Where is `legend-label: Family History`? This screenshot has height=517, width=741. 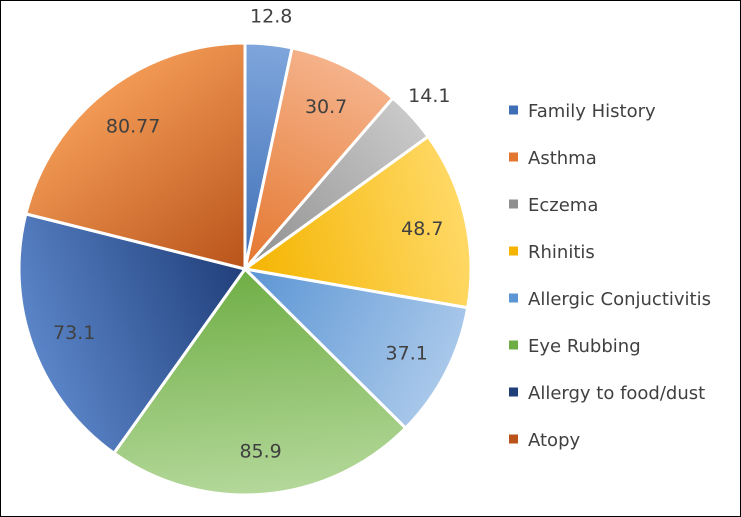 legend-label: Family History is located at coordinates (592, 111).